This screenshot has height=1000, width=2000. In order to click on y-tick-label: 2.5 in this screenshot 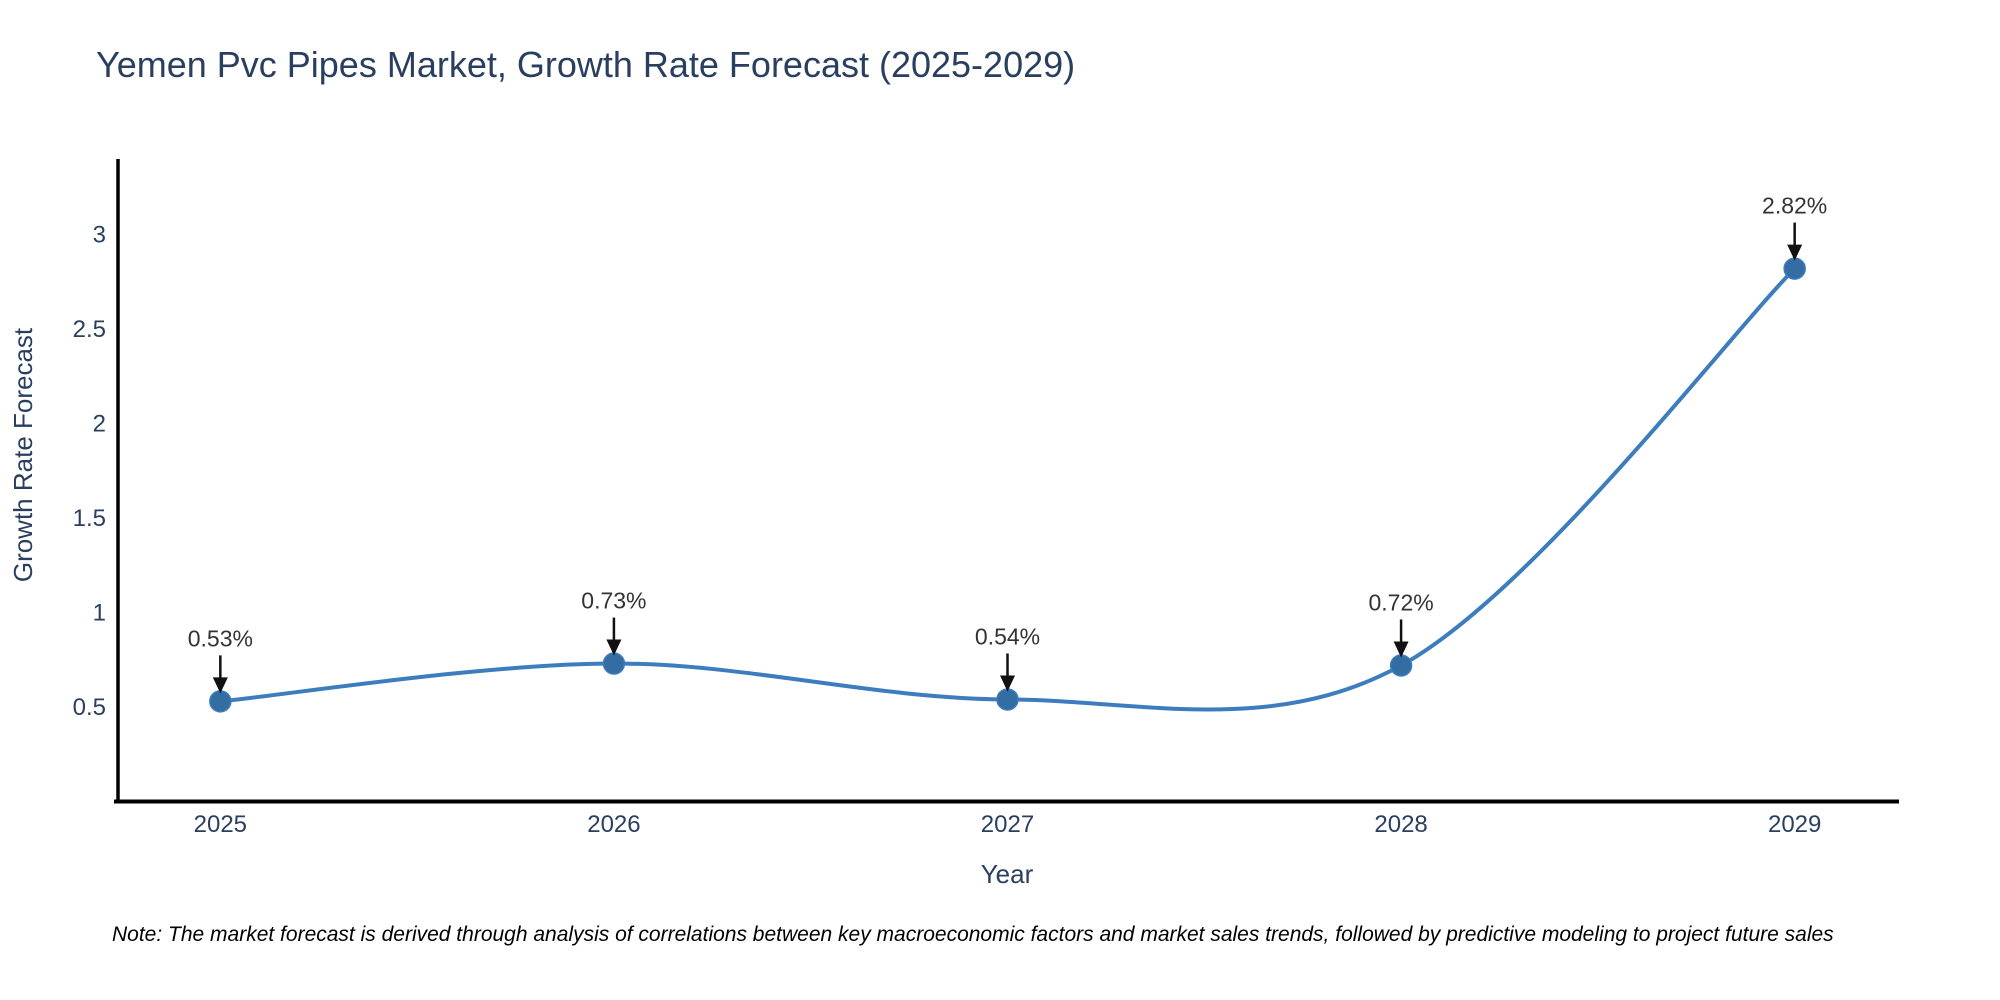, I will do `click(89, 329)`.